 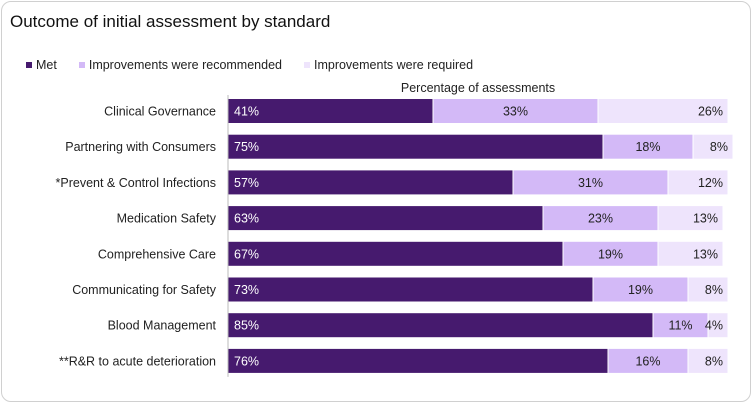 I want to click on data-label: 23%, so click(x=600, y=219).